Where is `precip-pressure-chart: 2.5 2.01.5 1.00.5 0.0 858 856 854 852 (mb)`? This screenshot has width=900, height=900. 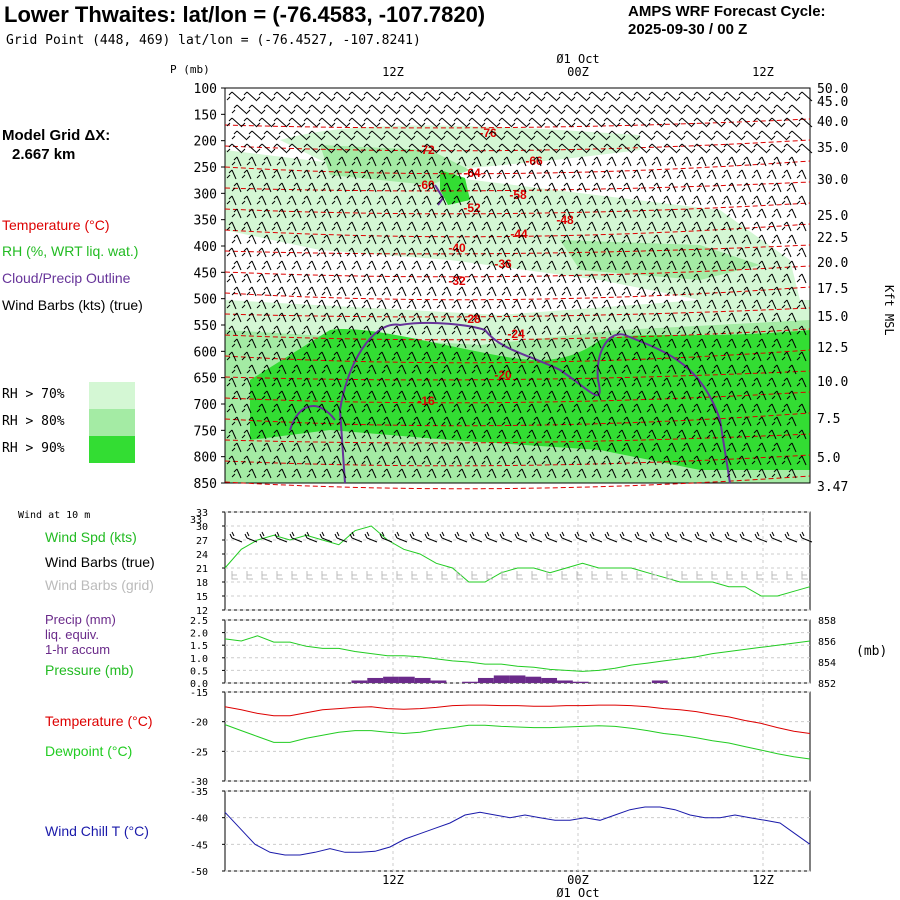 precip-pressure-chart: 2.5 2.01.5 1.00.5 0.0 858 856 854 852 (mb) is located at coordinates (538, 653).